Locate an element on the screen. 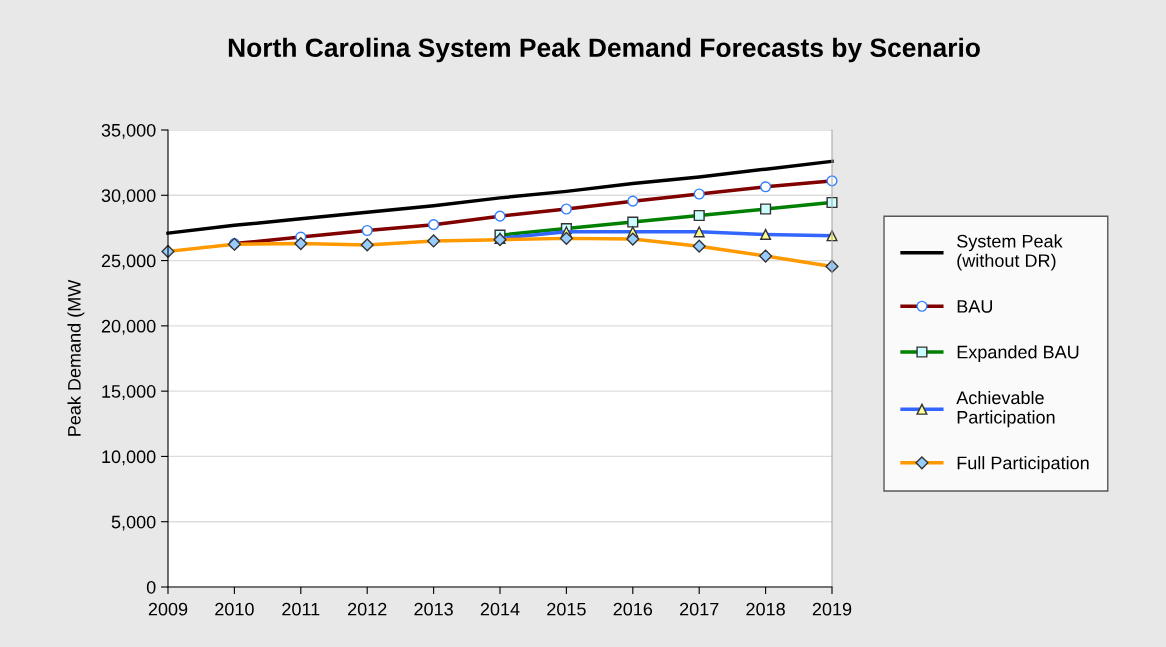  legend-label: Full Participation is located at coordinates (1023, 464).